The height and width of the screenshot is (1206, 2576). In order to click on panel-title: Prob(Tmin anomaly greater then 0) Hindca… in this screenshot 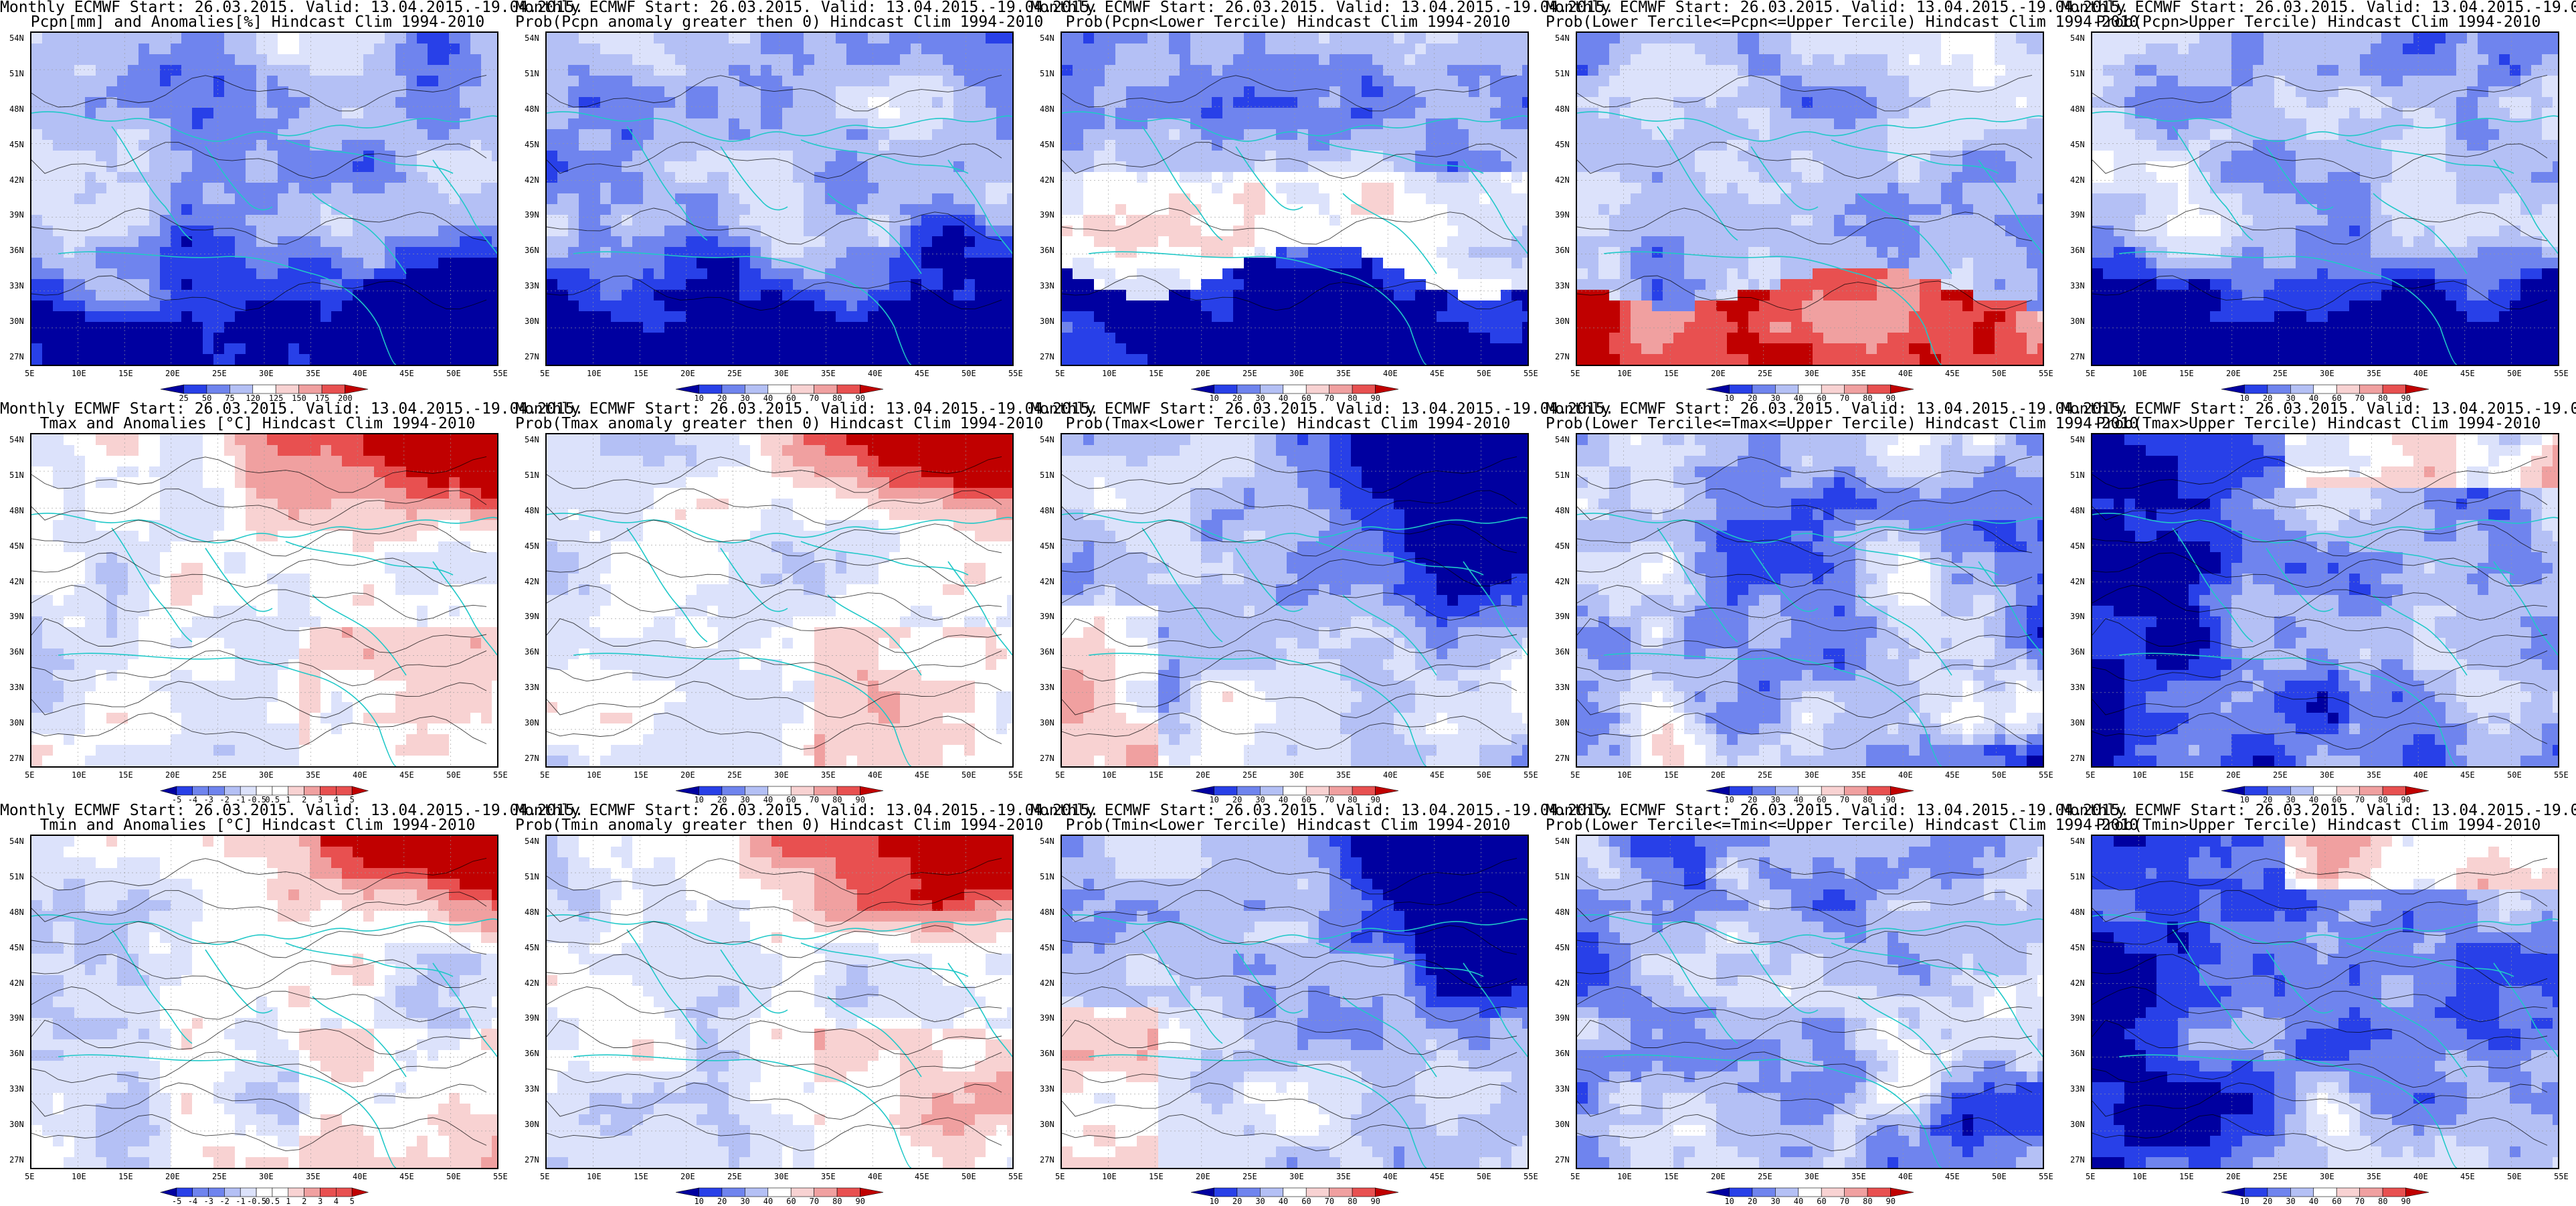, I will do `click(773, 825)`.